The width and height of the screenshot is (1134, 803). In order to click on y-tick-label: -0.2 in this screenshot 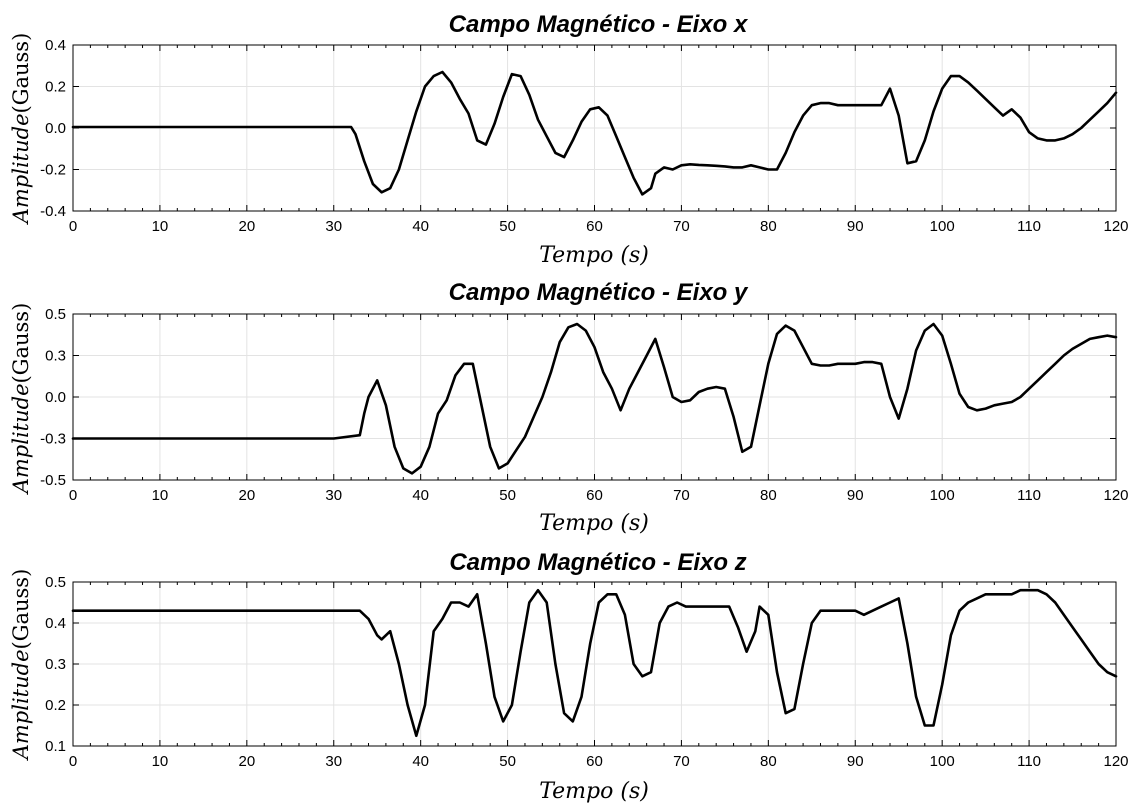, I will do `click(53, 170)`.